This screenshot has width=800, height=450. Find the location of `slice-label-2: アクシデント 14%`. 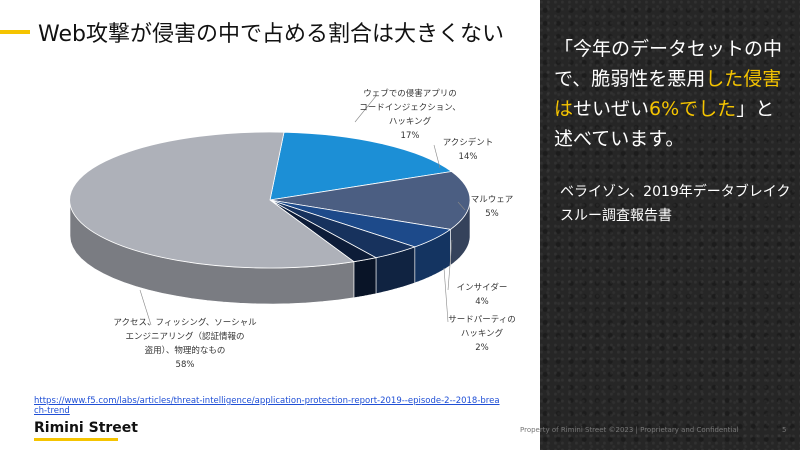

slice-label-2: アクシデント 14% is located at coordinates (468, 149).